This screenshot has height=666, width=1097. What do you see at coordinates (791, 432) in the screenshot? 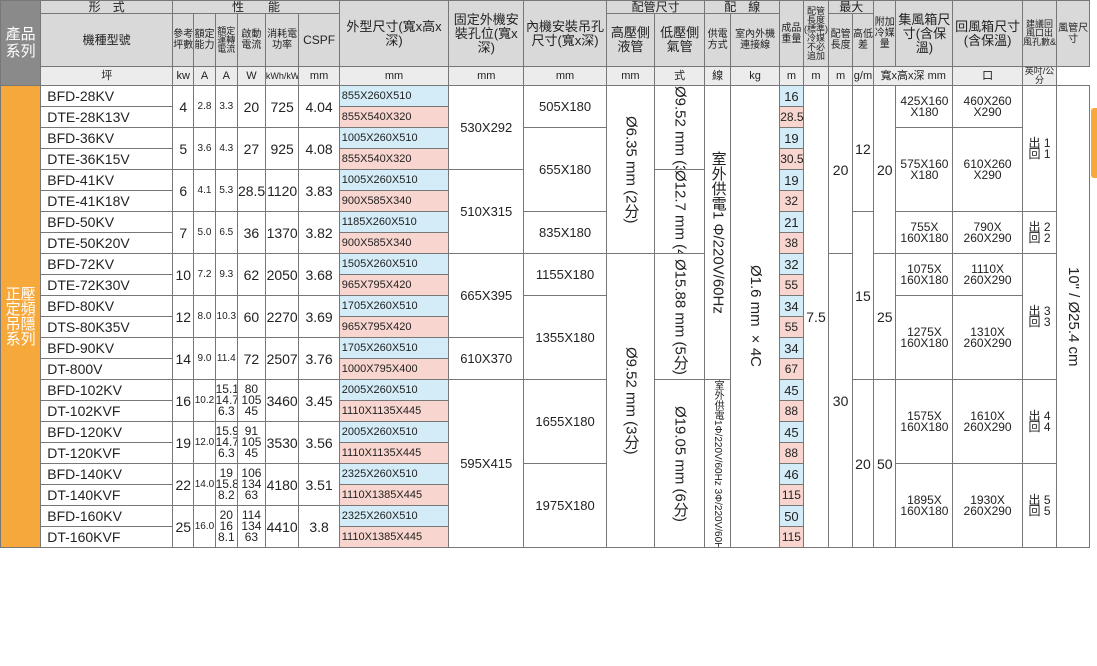
I see `indoor-weight: 45` at bounding box center [791, 432].